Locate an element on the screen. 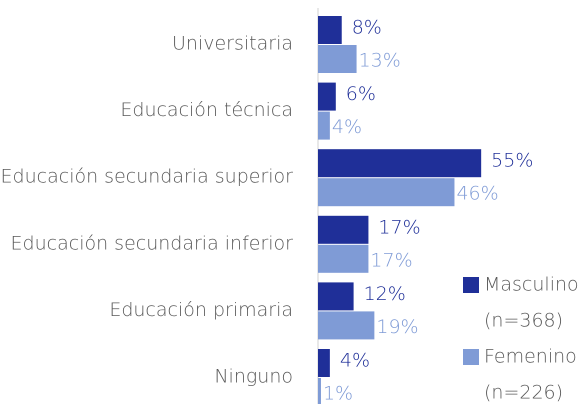 This screenshot has height=404, width=579. legend-note: (n=368) is located at coordinates (523, 321).